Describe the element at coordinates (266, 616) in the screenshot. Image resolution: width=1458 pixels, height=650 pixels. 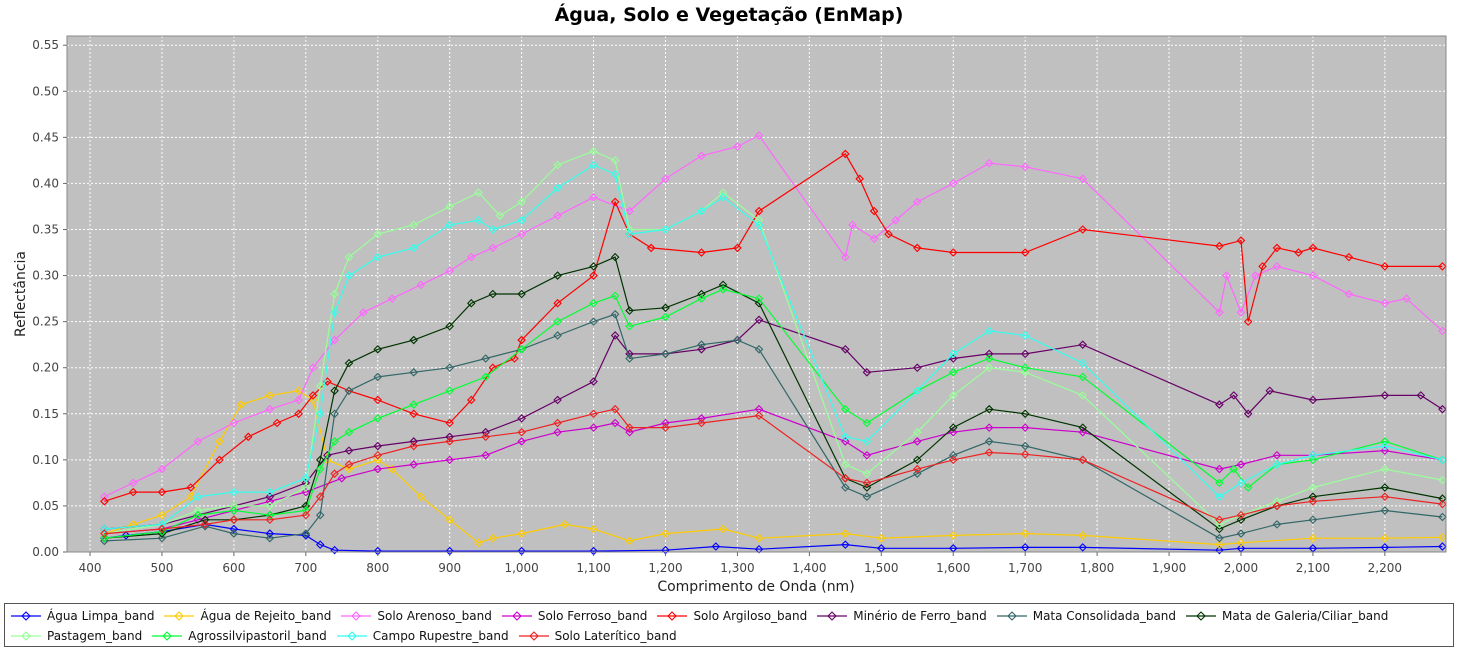
I see `legend-label: Água de Rejeito_band` at that location.